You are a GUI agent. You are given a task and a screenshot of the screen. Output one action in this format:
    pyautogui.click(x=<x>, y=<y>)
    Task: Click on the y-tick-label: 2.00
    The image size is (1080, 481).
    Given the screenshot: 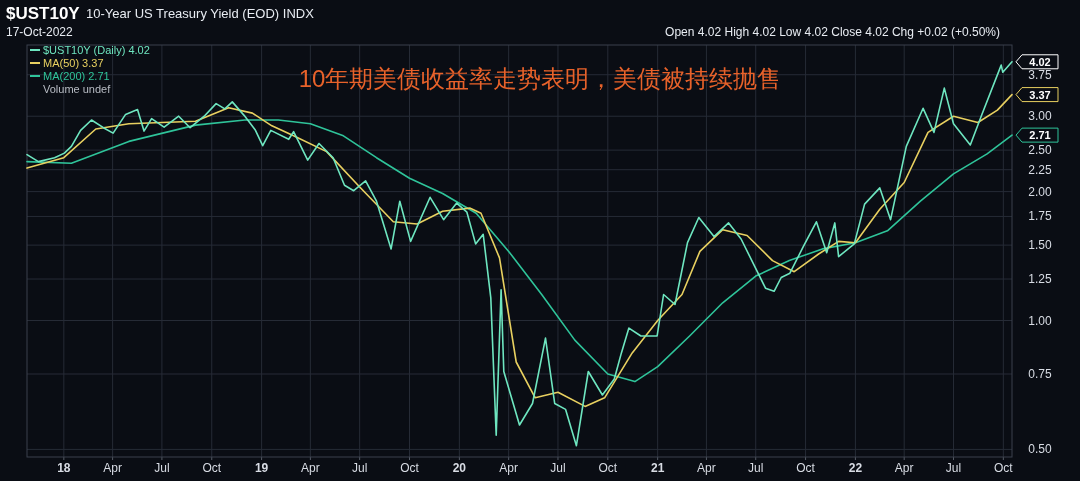 What is the action you would take?
    pyautogui.click(x=1040, y=191)
    